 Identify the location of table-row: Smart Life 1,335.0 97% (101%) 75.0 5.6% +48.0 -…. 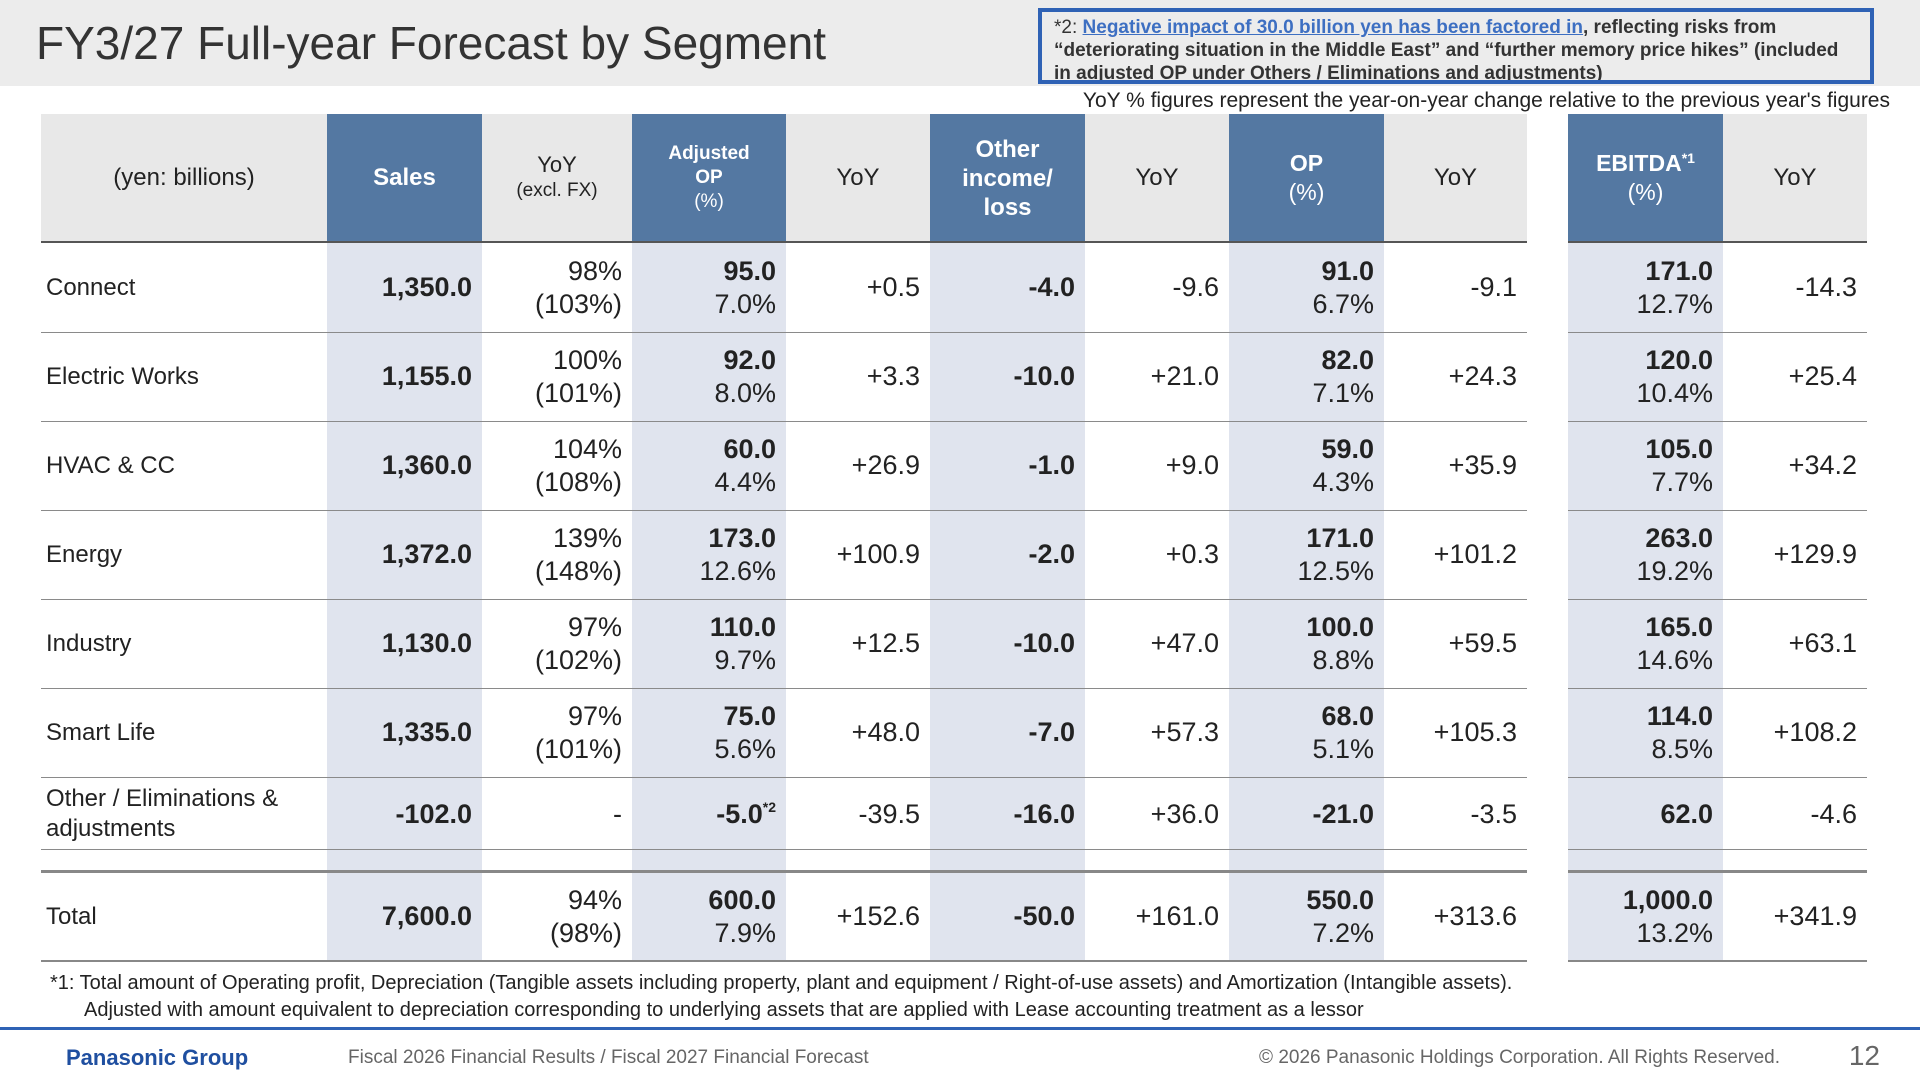
(954, 732).